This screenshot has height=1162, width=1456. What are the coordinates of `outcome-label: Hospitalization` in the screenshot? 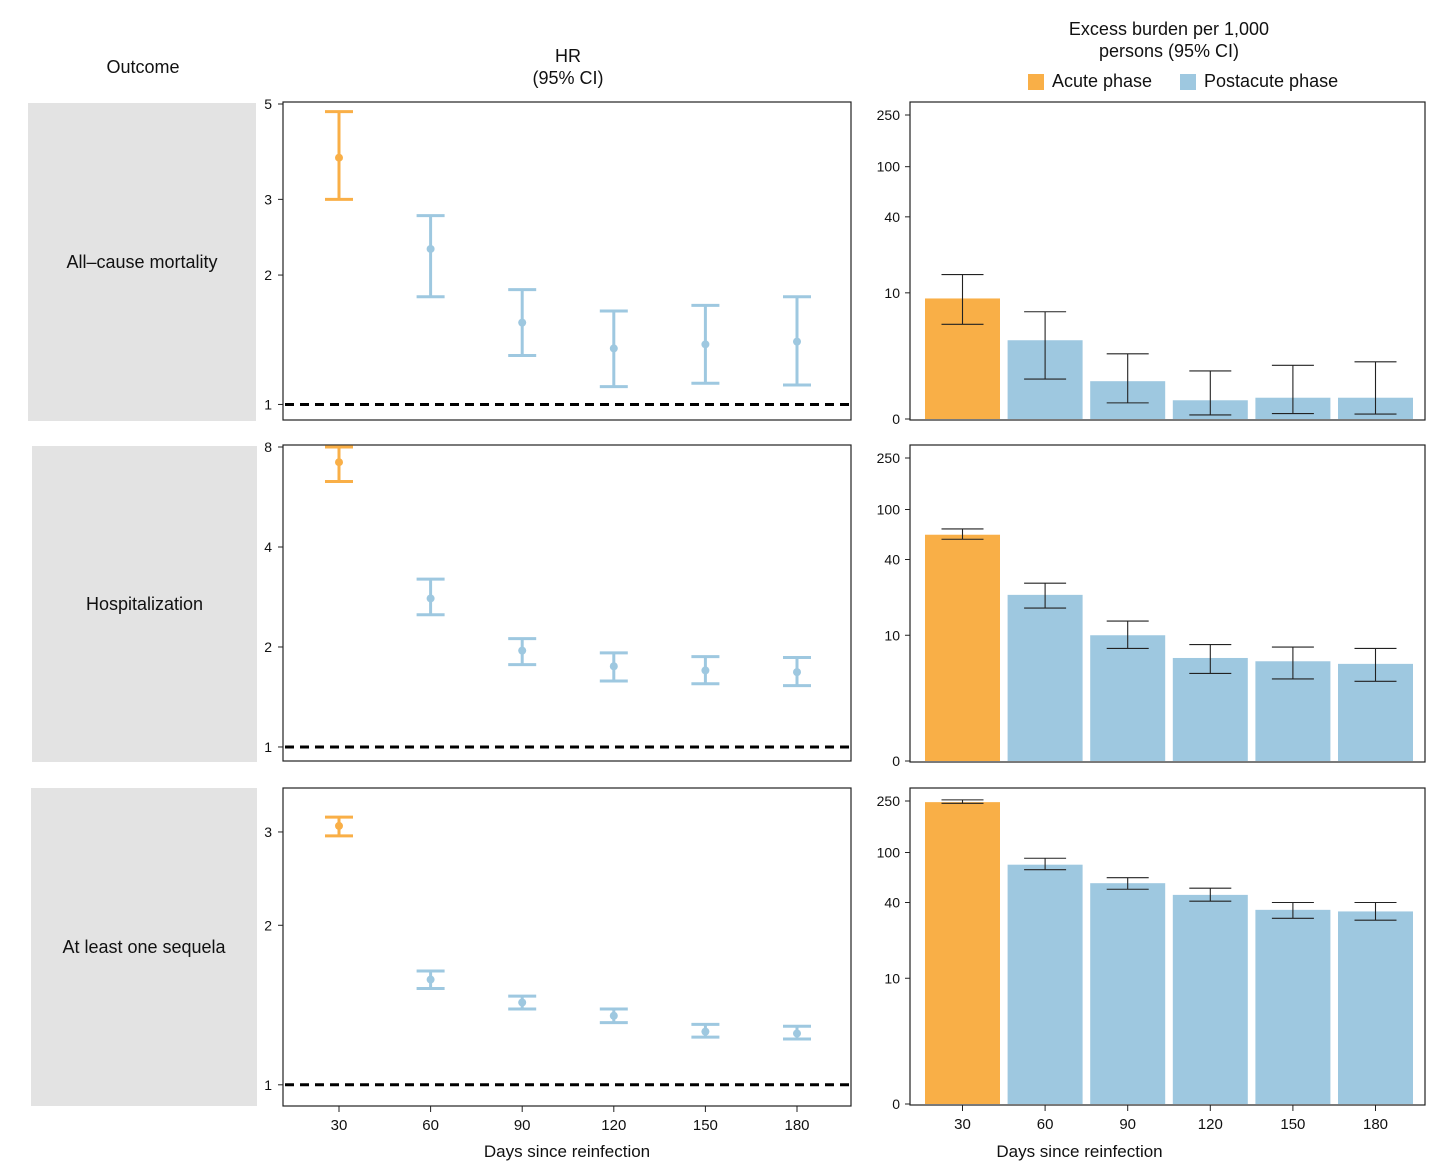 It's located at (144, 603).